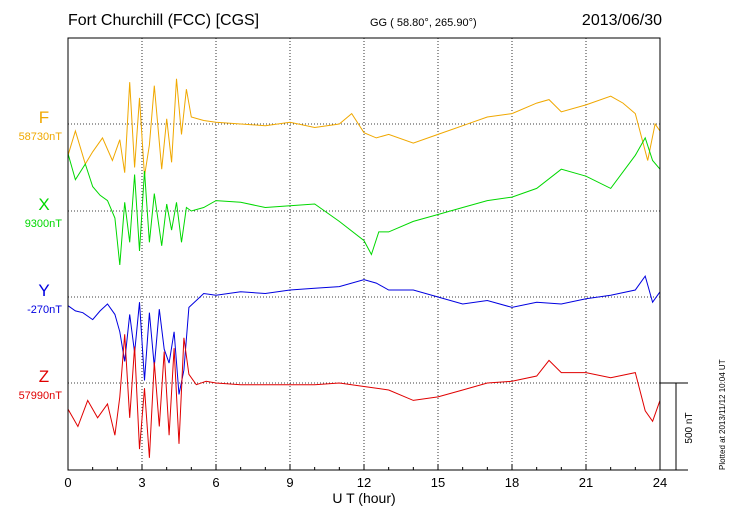 This screenshot has width=730, height=520. I want to click on series-name-y: Y, so click(43, 290).